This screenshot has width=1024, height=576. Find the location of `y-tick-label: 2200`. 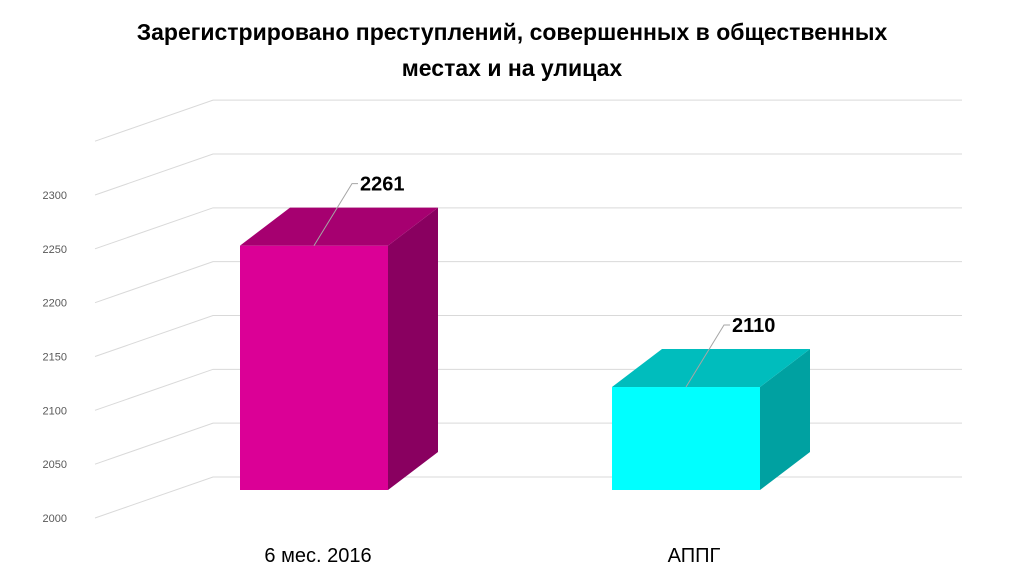

y-tick-label: 2200 is located at coordinates (55, 304).